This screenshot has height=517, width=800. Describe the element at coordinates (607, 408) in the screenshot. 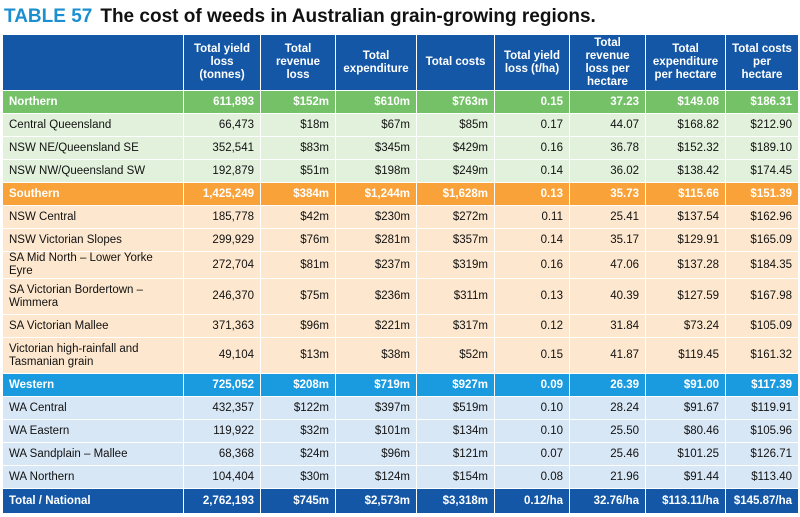

I see `value-cell: 28.24` at that location.